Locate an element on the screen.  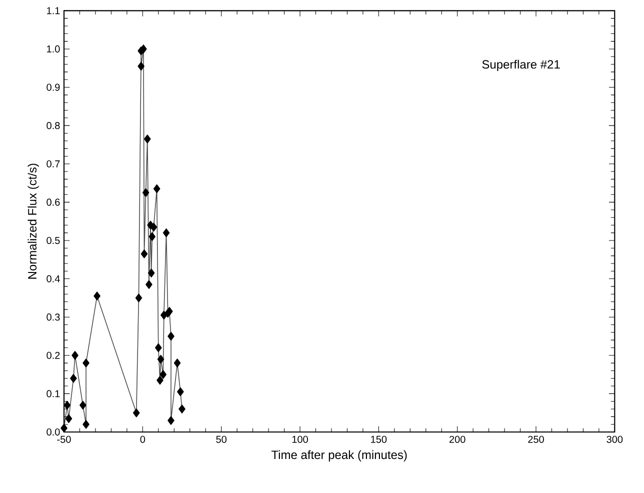
x-tick-label: 100 is located at coordinates (300, 439).